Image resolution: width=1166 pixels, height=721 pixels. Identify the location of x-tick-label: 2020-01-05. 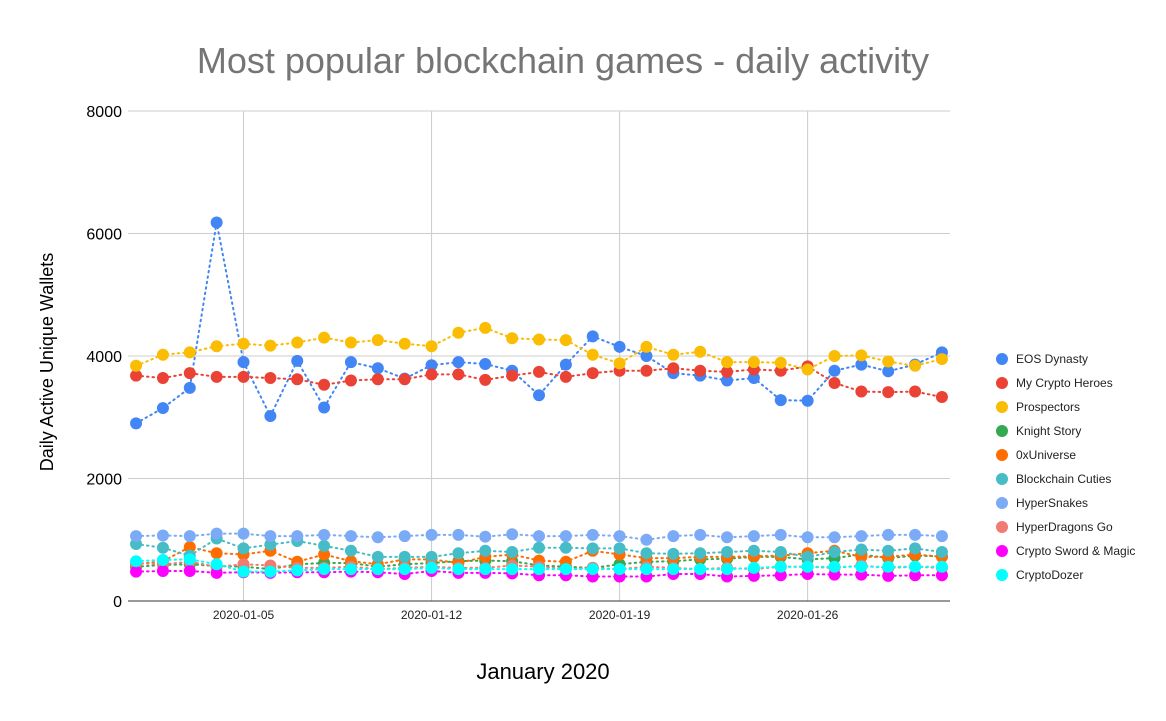
(244, 615).